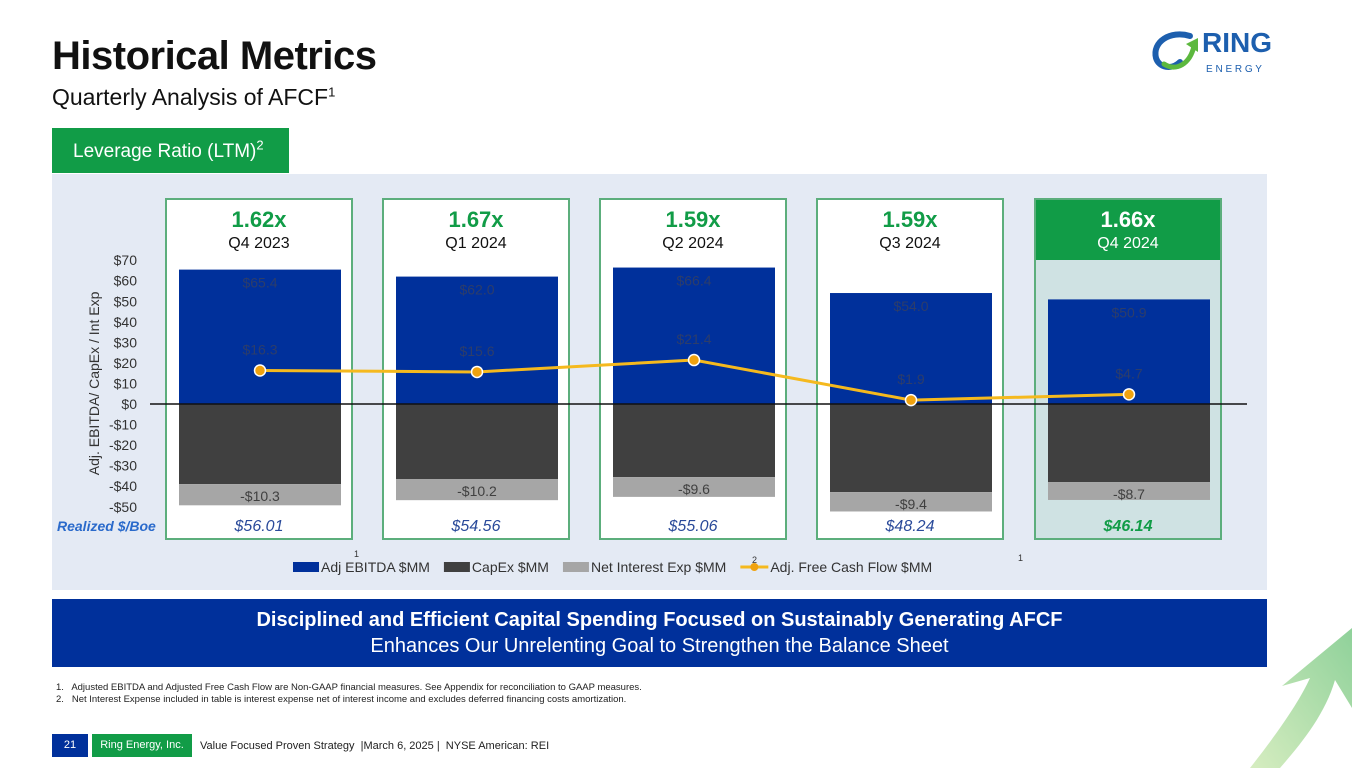  What do you see at coordinates (476, 243) in the screenshot?
I see `quarter-label: Q1 2024` at bounding box center [476, 243].